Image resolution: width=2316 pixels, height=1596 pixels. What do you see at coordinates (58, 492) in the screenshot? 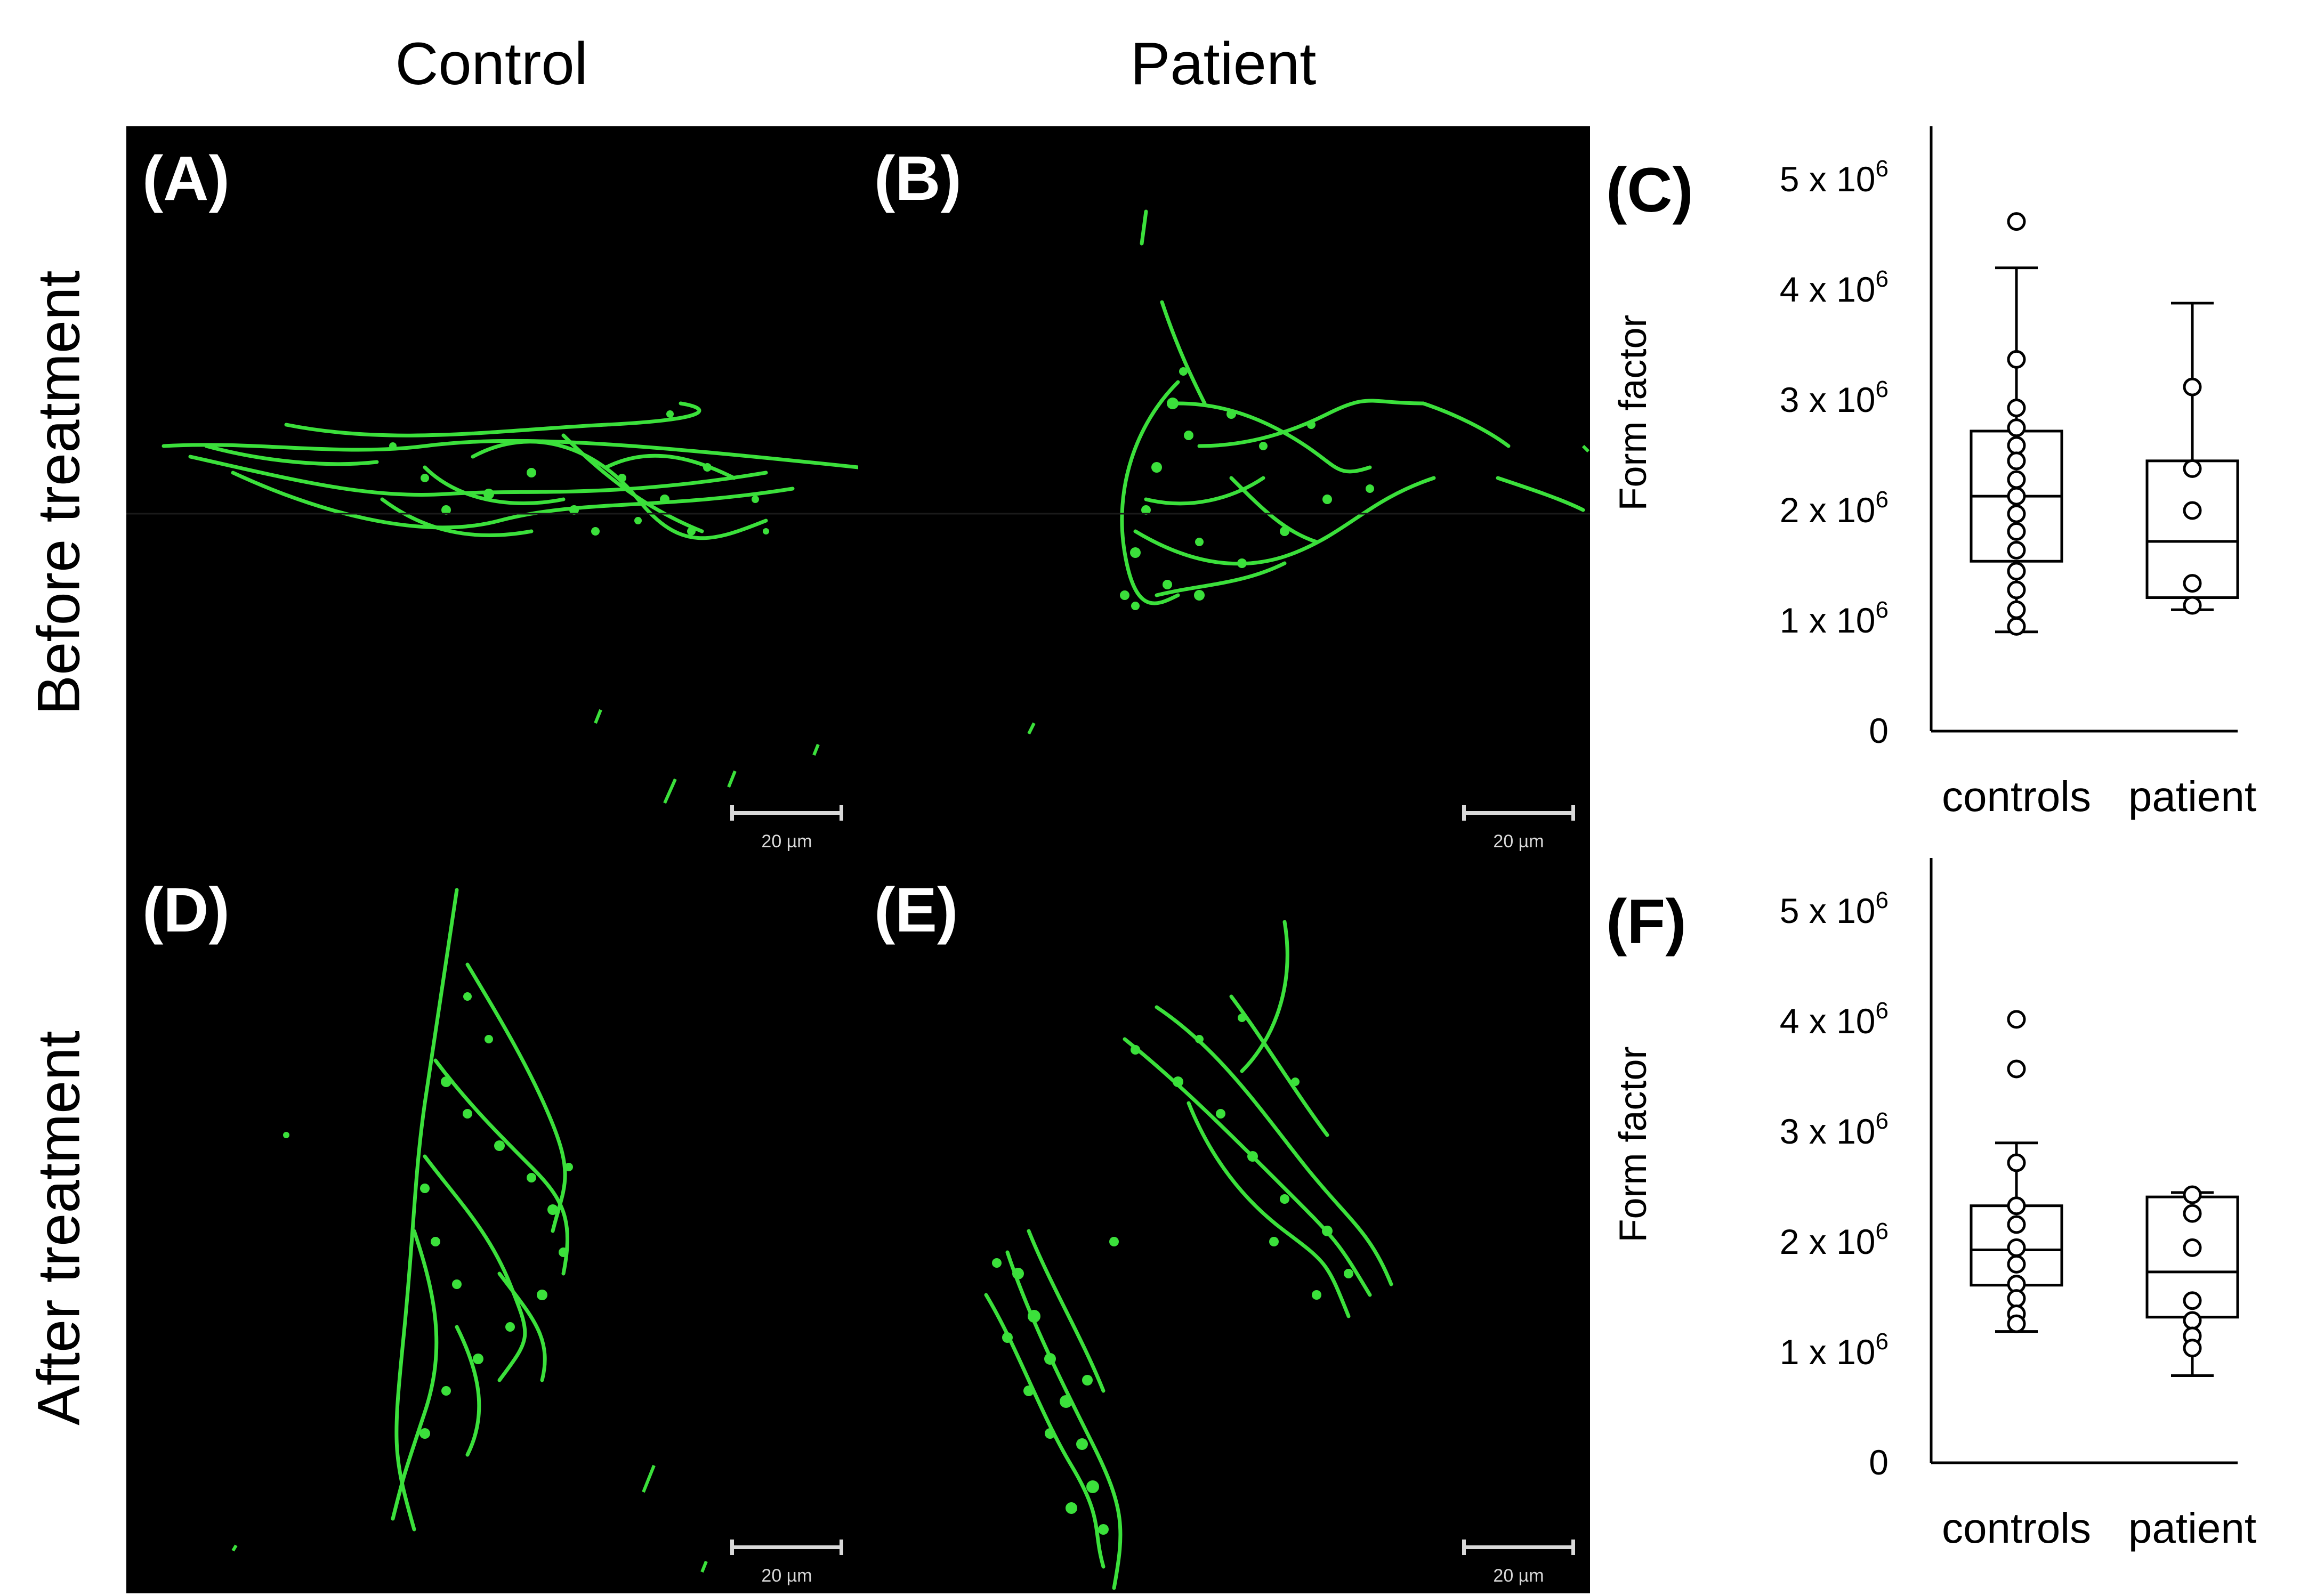
I see `row-header-before-treatment: Before treatment` at bounding box center [58, 492].